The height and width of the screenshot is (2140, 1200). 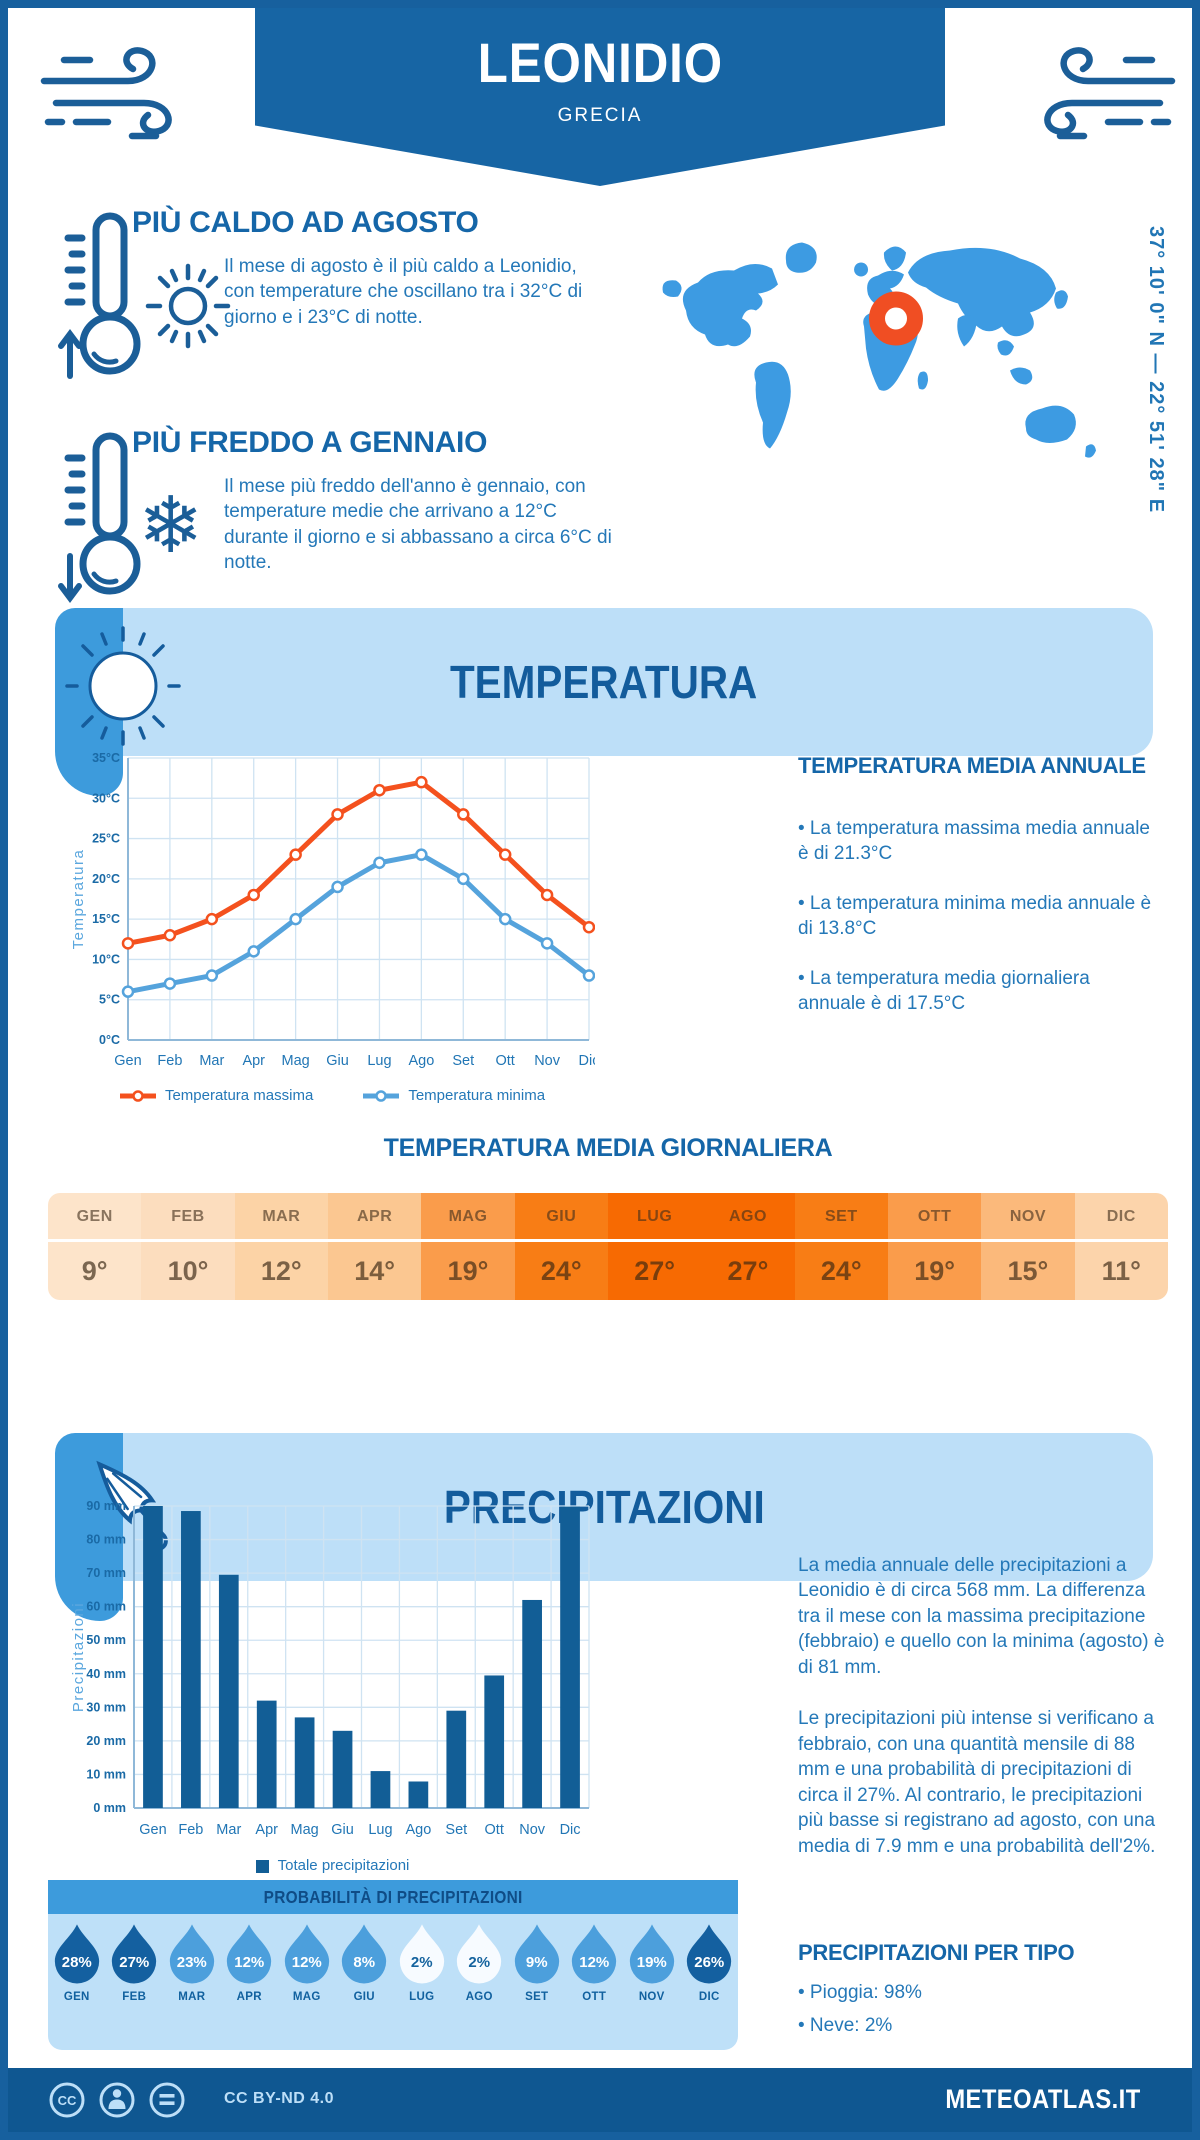 I want to click on snowflake-icon: ❄, so click(x=171, y=525).